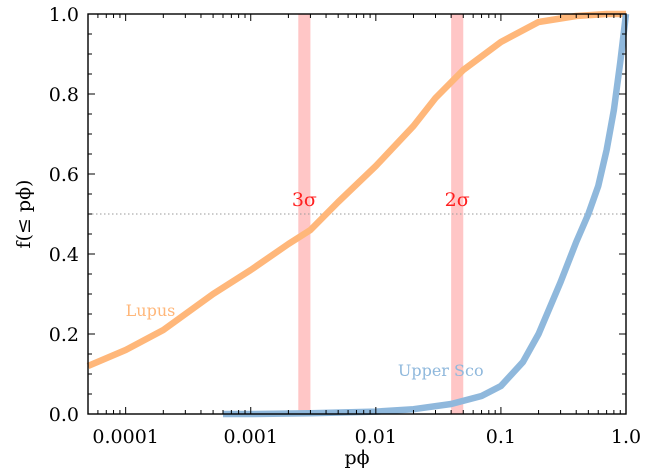  Describe the element at coordinates (64, 15) in the screenshot. I see `y-tick-label: 1.0` at that location.